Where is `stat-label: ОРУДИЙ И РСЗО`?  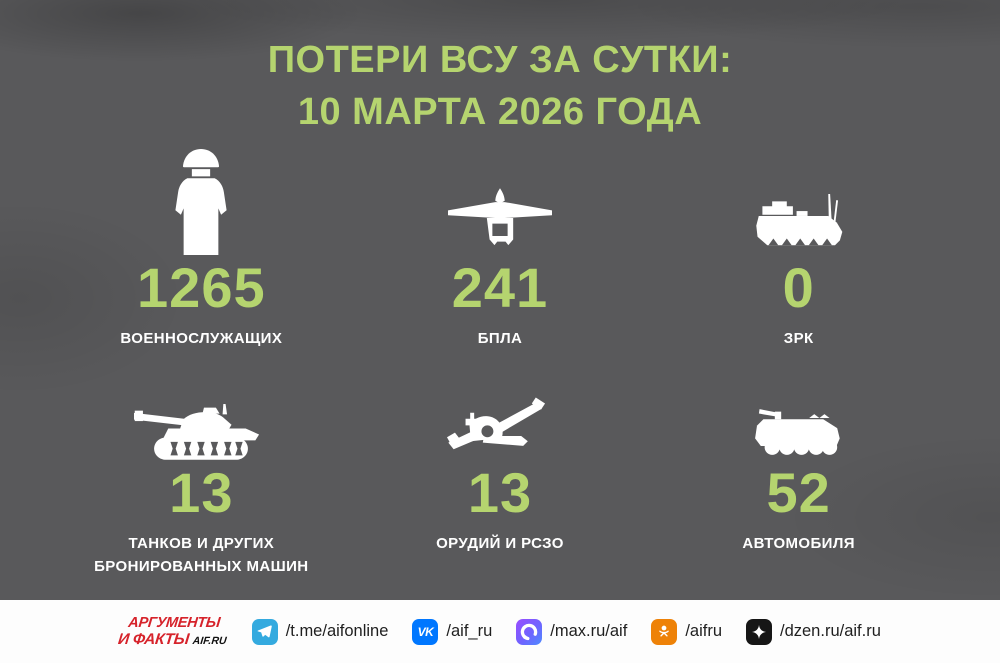 stat-label: ОРУДИЙ И РСЗО is located at coordinates (500, 543).